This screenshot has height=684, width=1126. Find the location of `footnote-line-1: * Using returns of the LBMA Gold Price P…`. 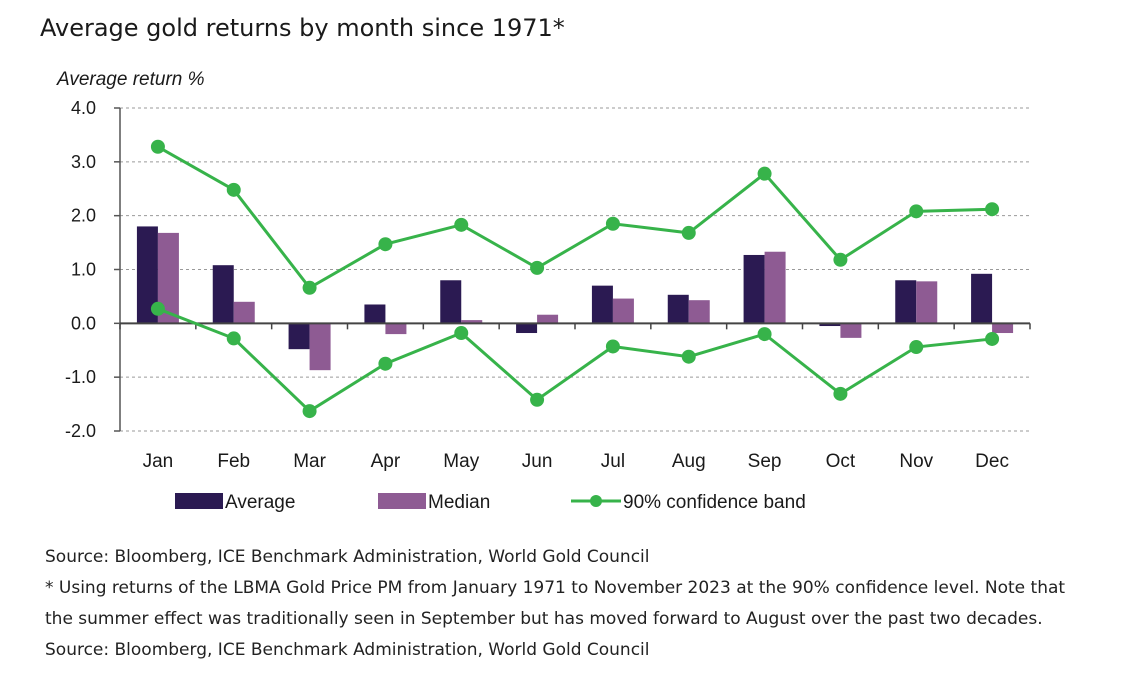

footnote-line-1: * Using returns of the LBMA Gold Price P… is located at coordinates (555, 588).